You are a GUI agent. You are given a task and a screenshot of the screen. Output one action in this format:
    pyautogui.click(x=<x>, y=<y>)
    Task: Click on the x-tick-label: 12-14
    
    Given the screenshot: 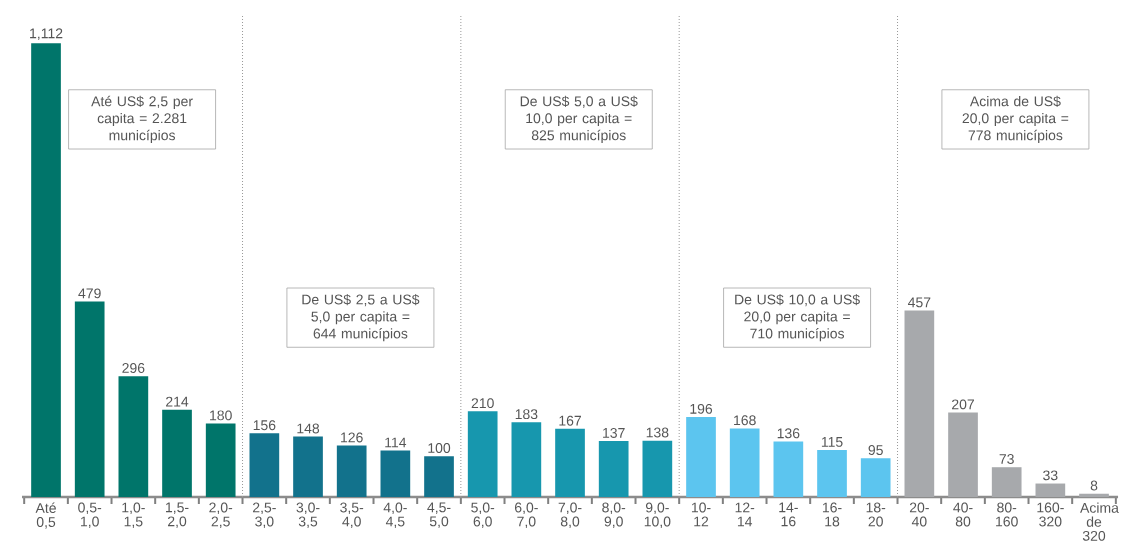 What is the action you would take?
    pyautogui.click(x=745, y=514)
    